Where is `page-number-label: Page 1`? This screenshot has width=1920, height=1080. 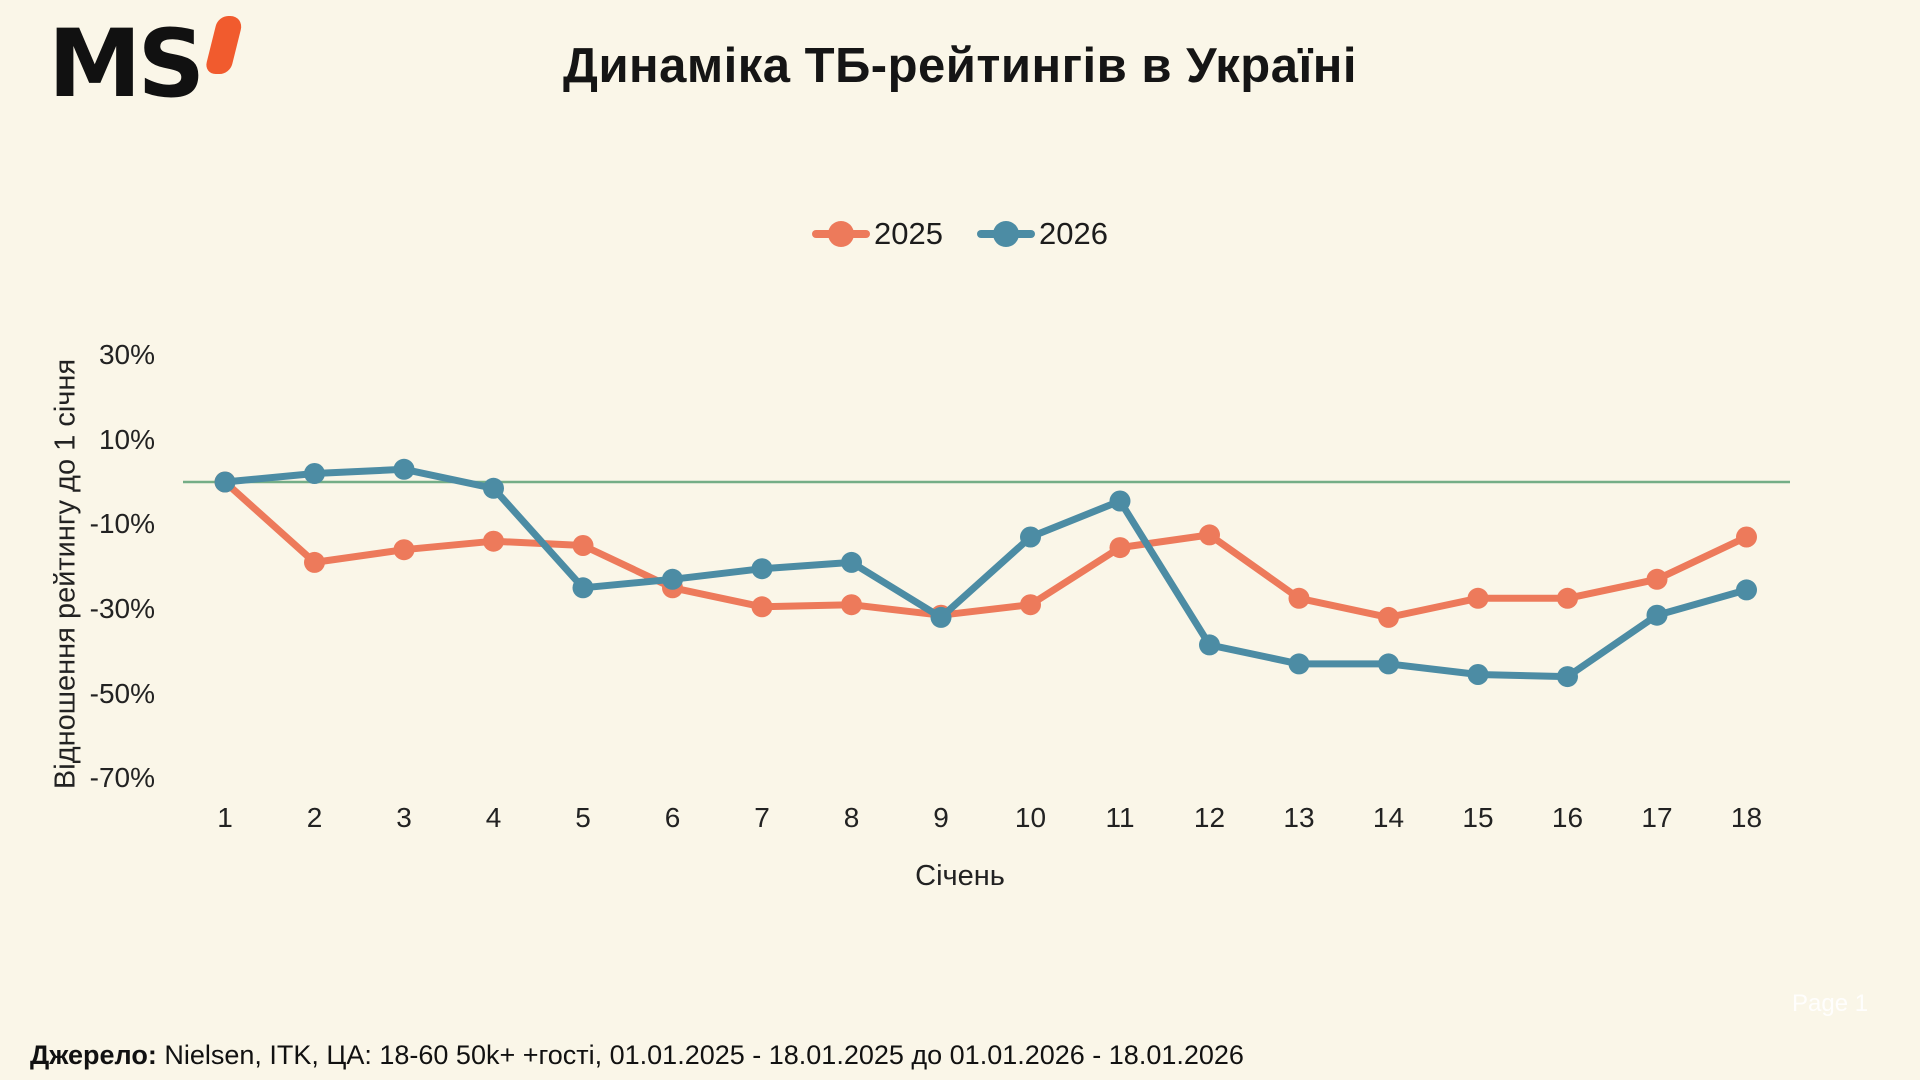
page-number-label: Page 1 is located at coordinates (1830, 1003).